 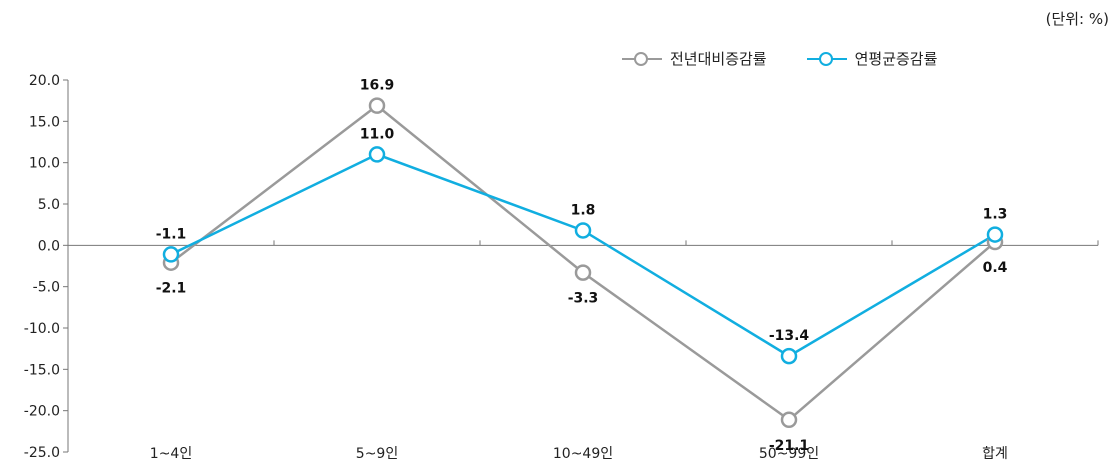 I want to click on y-tick-label: 5.0, so click(x=49, y=205).